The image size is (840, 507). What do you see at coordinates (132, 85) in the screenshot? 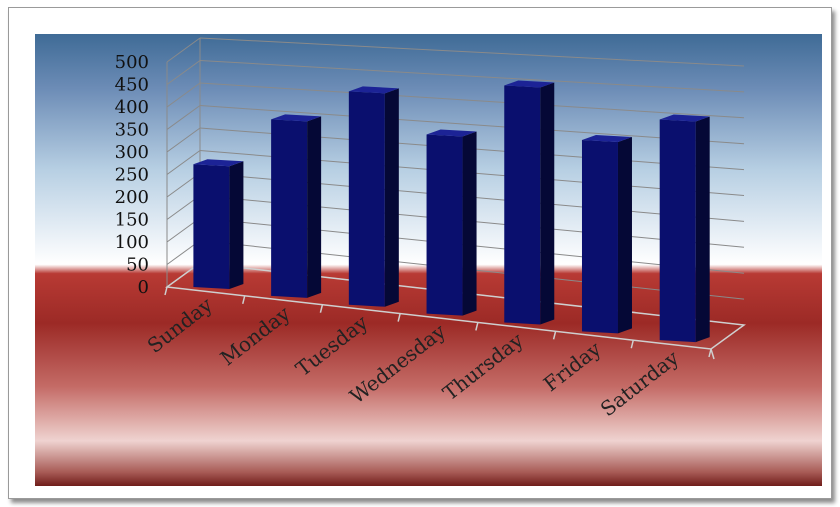
I see `y-tick-label: 450` at bounding box center [132, 85].